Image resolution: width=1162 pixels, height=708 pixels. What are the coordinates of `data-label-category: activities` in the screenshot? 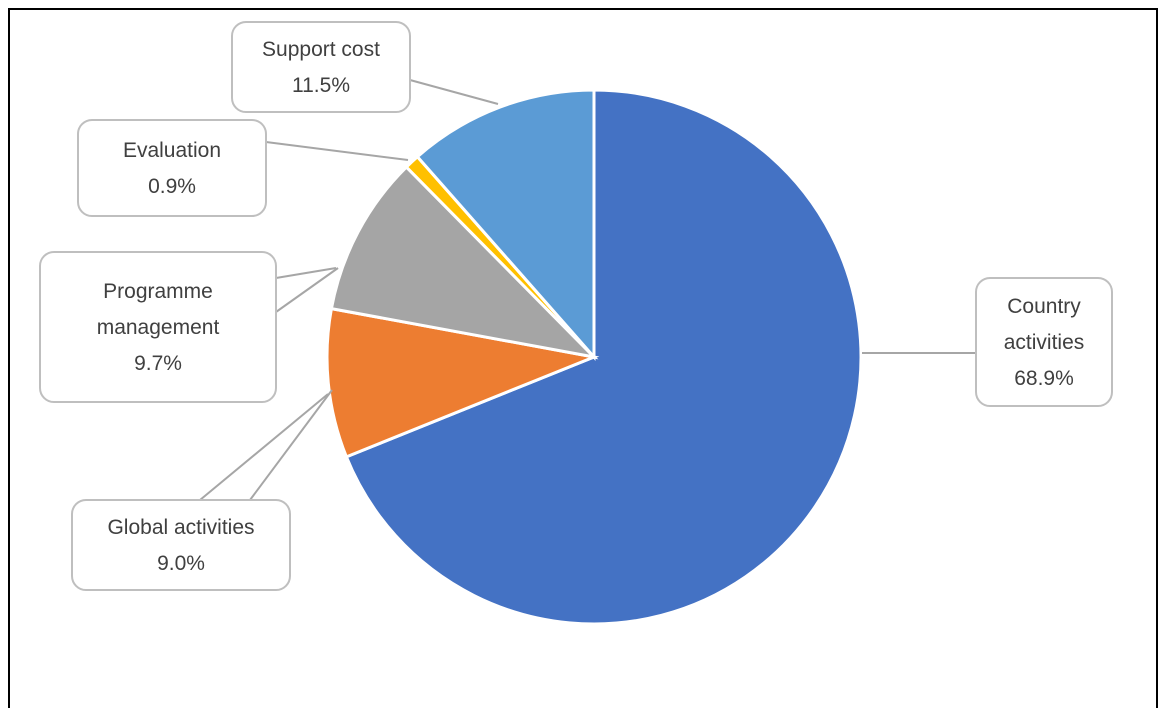 It's located at (1044, 342).